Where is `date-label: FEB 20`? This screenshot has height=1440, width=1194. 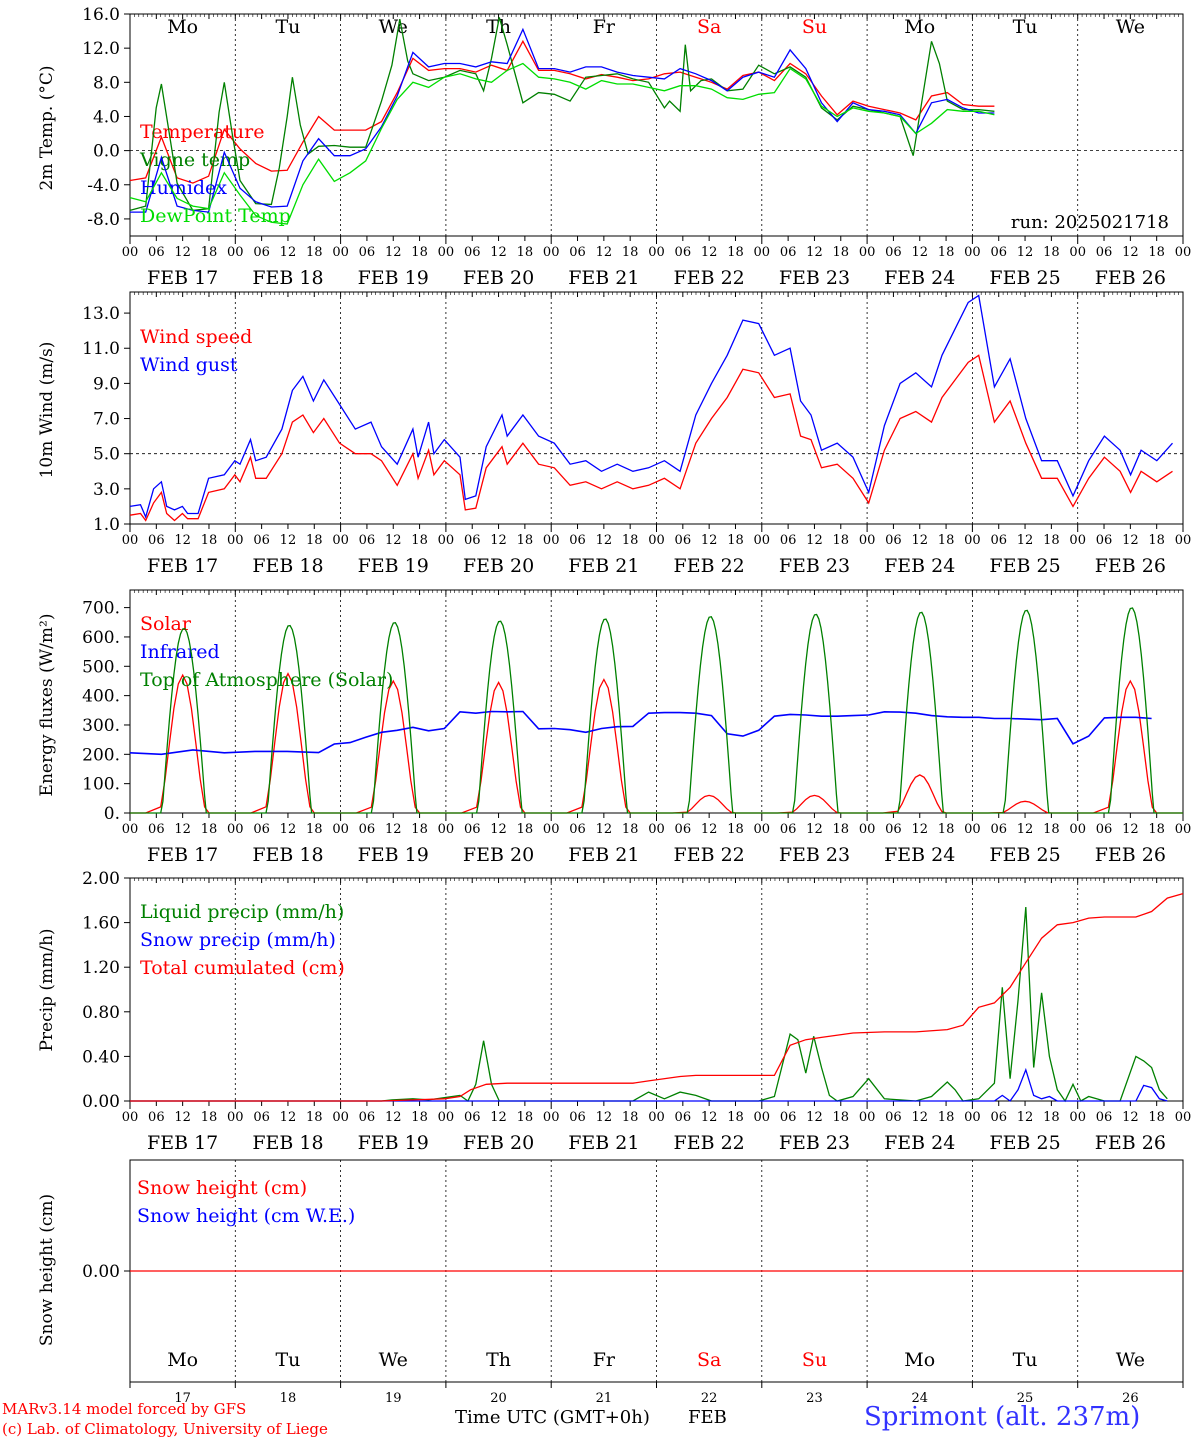 date-label: FEB 20 is located at coordinates (498, 1143).